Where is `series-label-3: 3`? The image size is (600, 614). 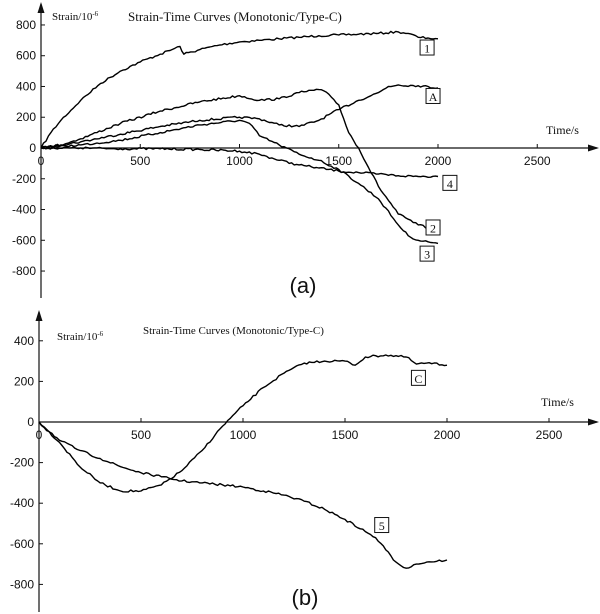
series-label-3: 3 is located at coordinates (427, 255).